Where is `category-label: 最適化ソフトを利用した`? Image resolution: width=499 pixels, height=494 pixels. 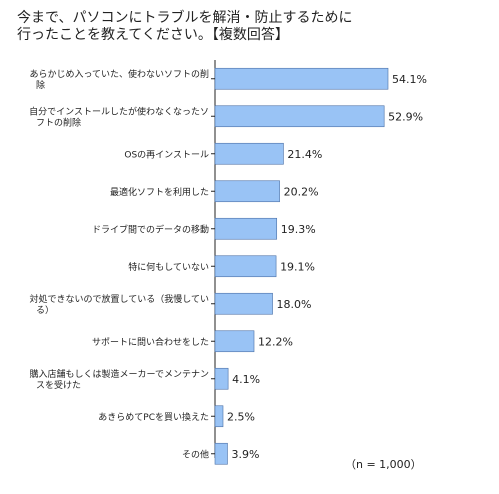 category-label: 最適化ソフトを利用した is located at coordinates (159, 192).